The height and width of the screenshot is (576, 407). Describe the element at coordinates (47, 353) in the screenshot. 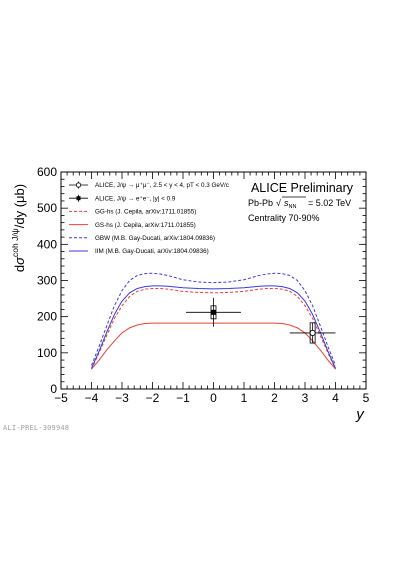

I see `y-tick-label: 100` at that location.